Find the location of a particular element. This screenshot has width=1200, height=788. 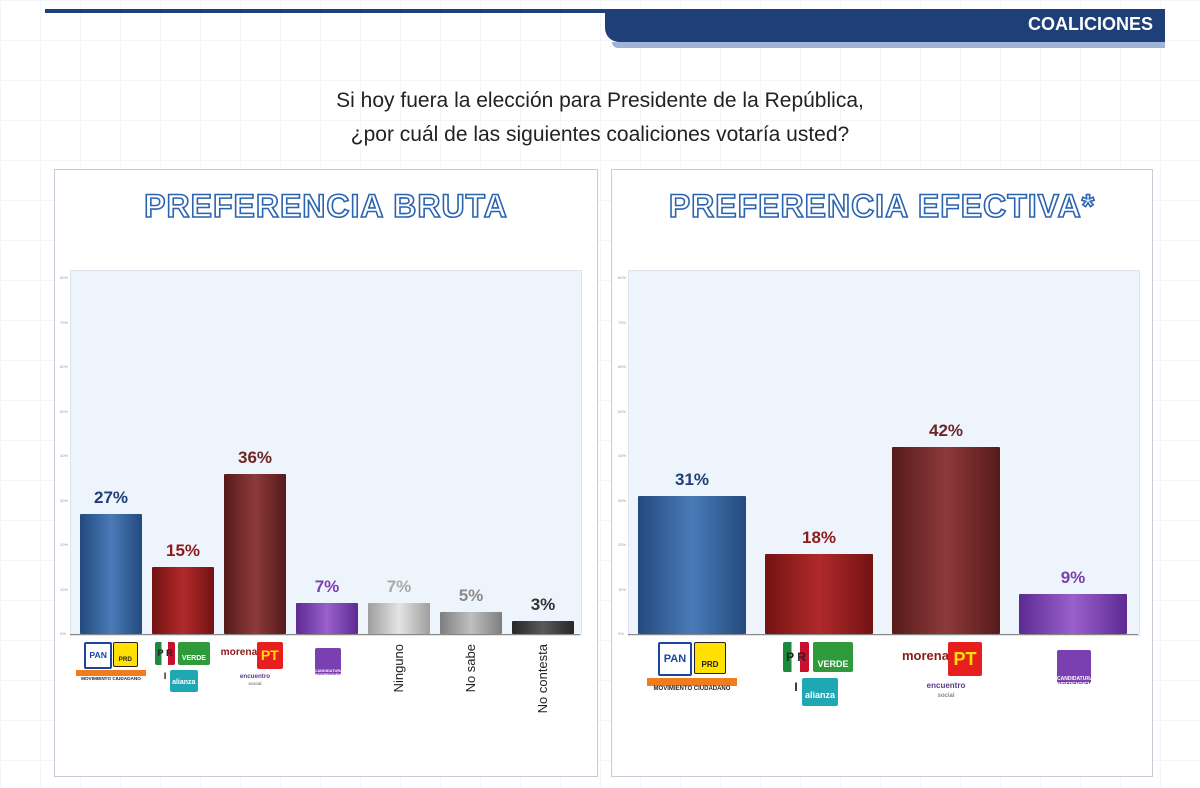

data-label: 36% is located at coordinates (255, 457).